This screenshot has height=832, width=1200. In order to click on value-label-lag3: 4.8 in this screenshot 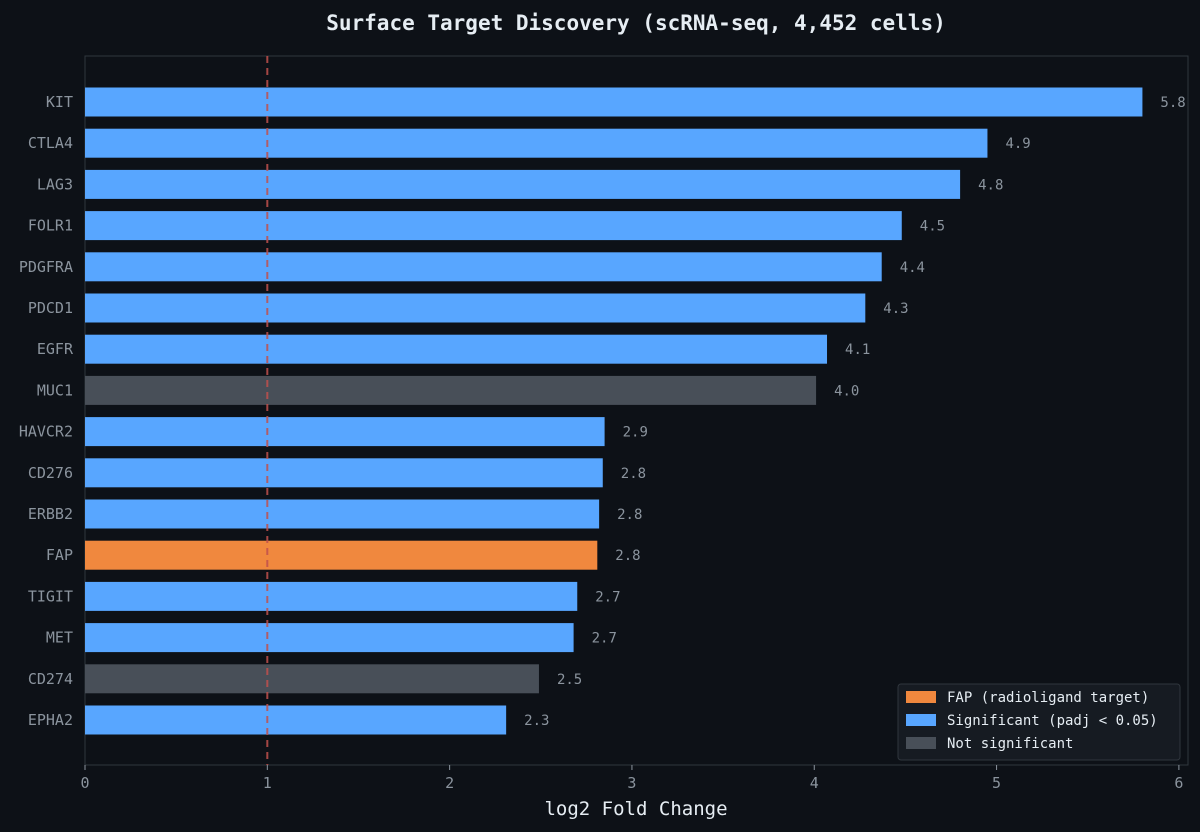, I will do `click(990, 185)`.